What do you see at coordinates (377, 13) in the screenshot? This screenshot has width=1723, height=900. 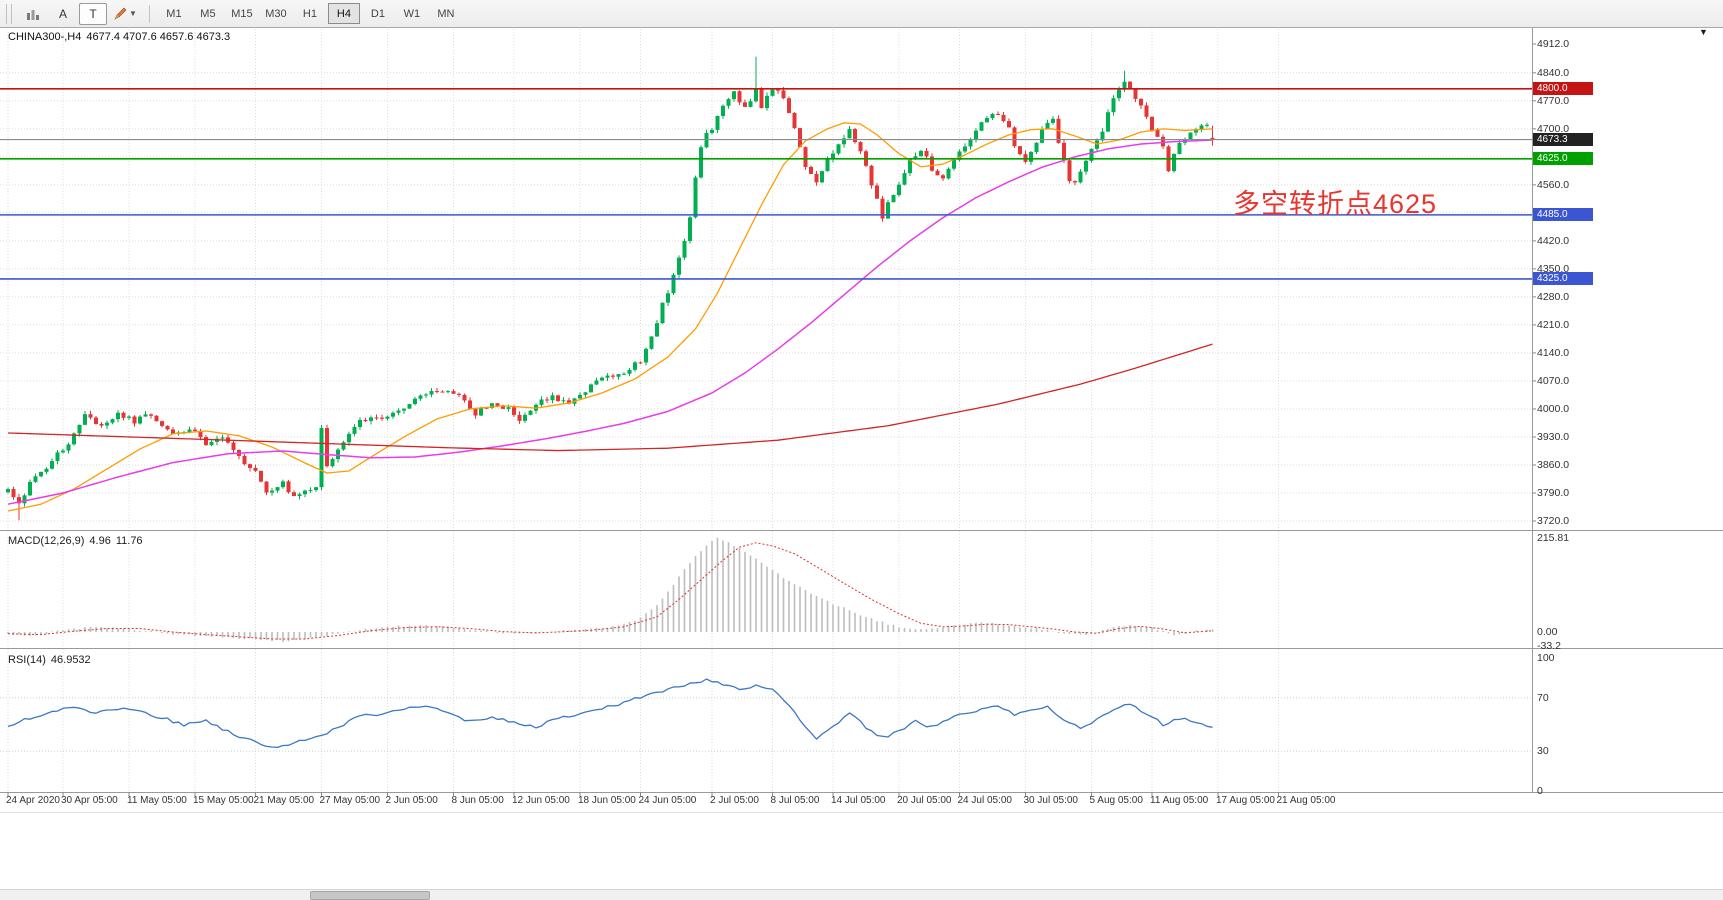 I see `timeframe-button-d1: D1` at bounding box center [377, 13].